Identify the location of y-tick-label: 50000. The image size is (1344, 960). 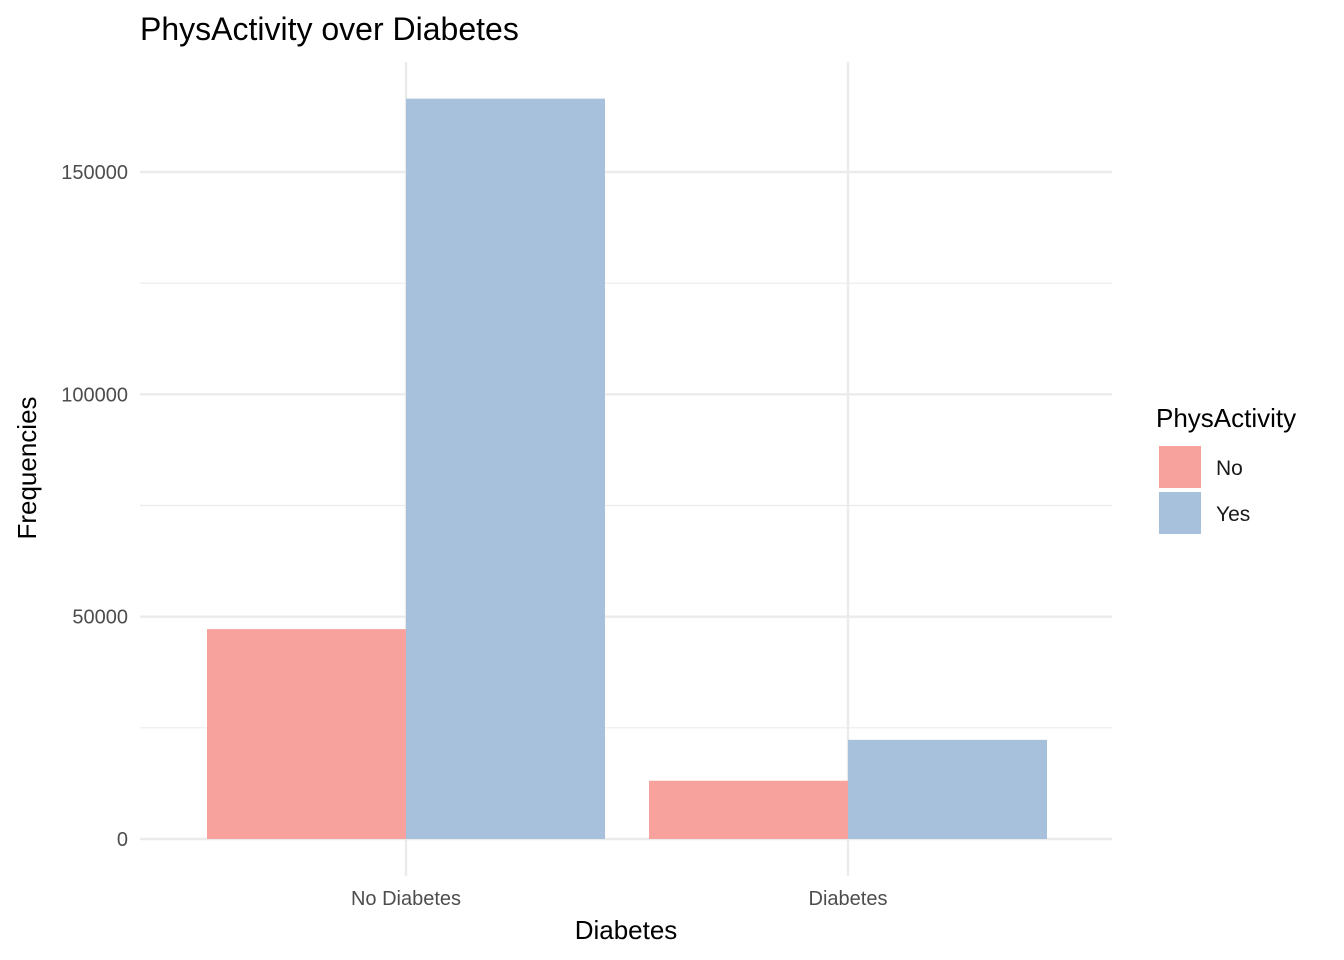
(100, 618).